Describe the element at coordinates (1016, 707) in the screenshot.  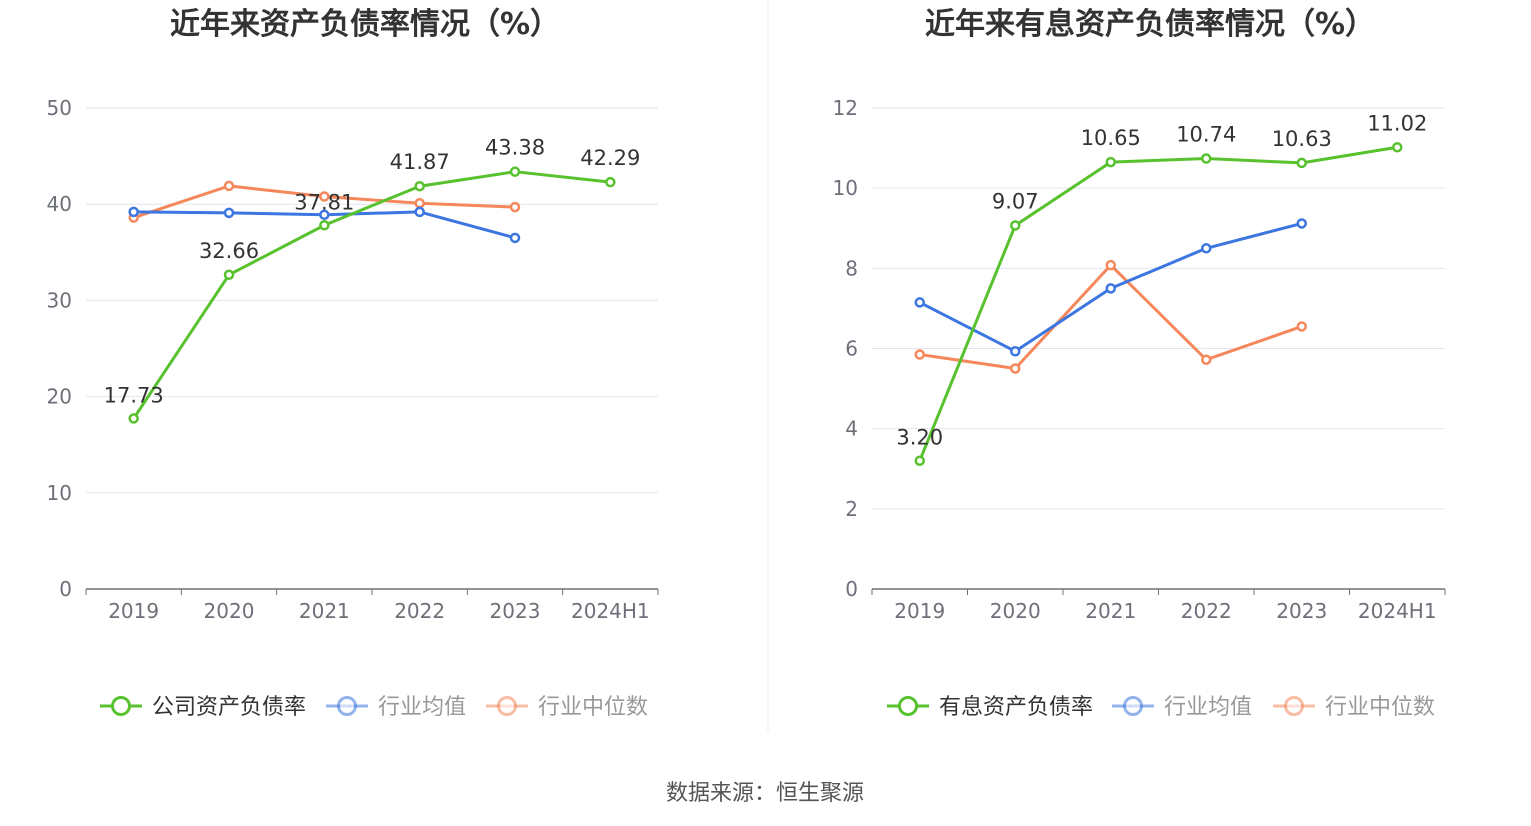
I see `legend-label: 有息资产负债率` at that location.